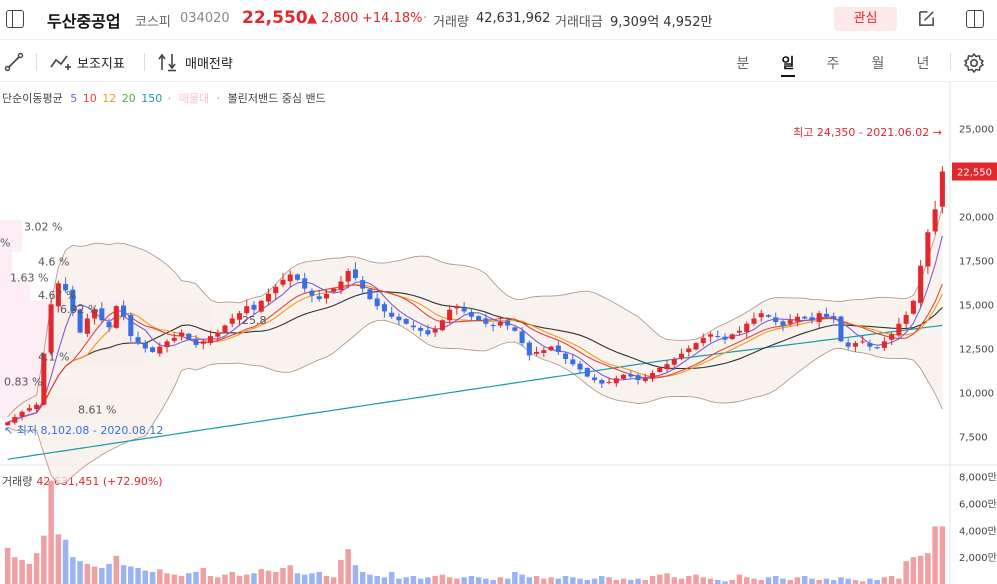  Describe the element at coordinates (743, 64) in the screenshot. I see `period-tab-minute: 분` at that location.